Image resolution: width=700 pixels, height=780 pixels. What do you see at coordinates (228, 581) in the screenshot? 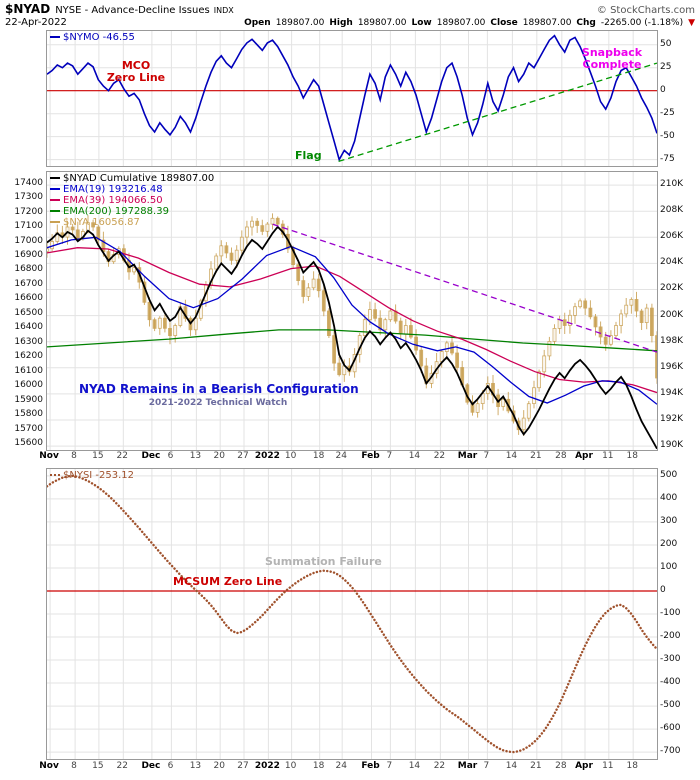
I see `mcsum-zero-line-label: MCSUM Zero Line` at bounding box center [228, 581].